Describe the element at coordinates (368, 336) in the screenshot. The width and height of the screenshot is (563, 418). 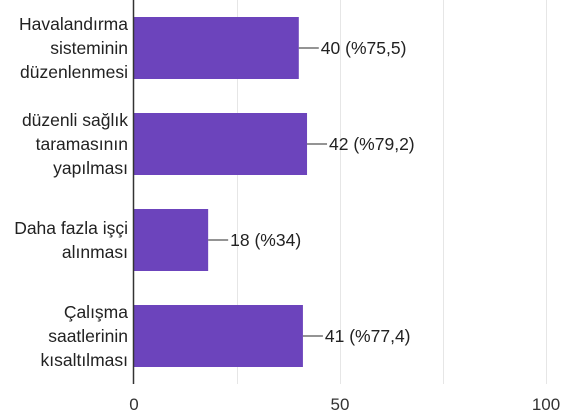
I see `data-label: 41 (%77,4)` at that location.